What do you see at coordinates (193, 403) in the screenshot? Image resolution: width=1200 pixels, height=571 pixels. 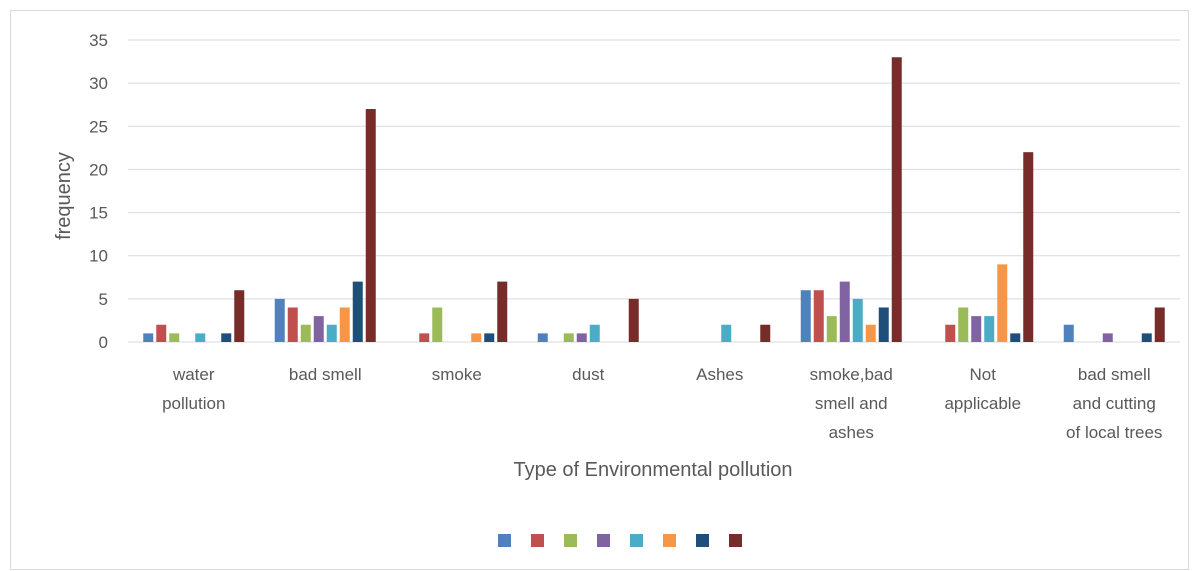 I see `x-tick-label: pollution` at bounding box center [193, 403].